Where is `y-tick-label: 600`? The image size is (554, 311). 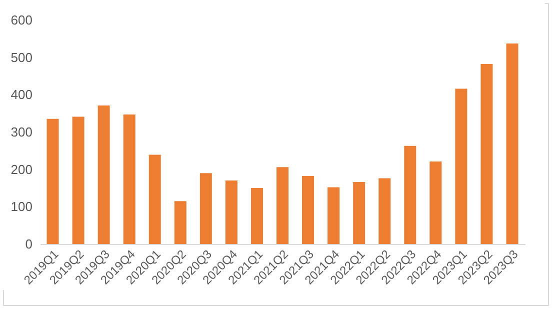 y-tick-label: 600 is located at coordinates (21, 20).